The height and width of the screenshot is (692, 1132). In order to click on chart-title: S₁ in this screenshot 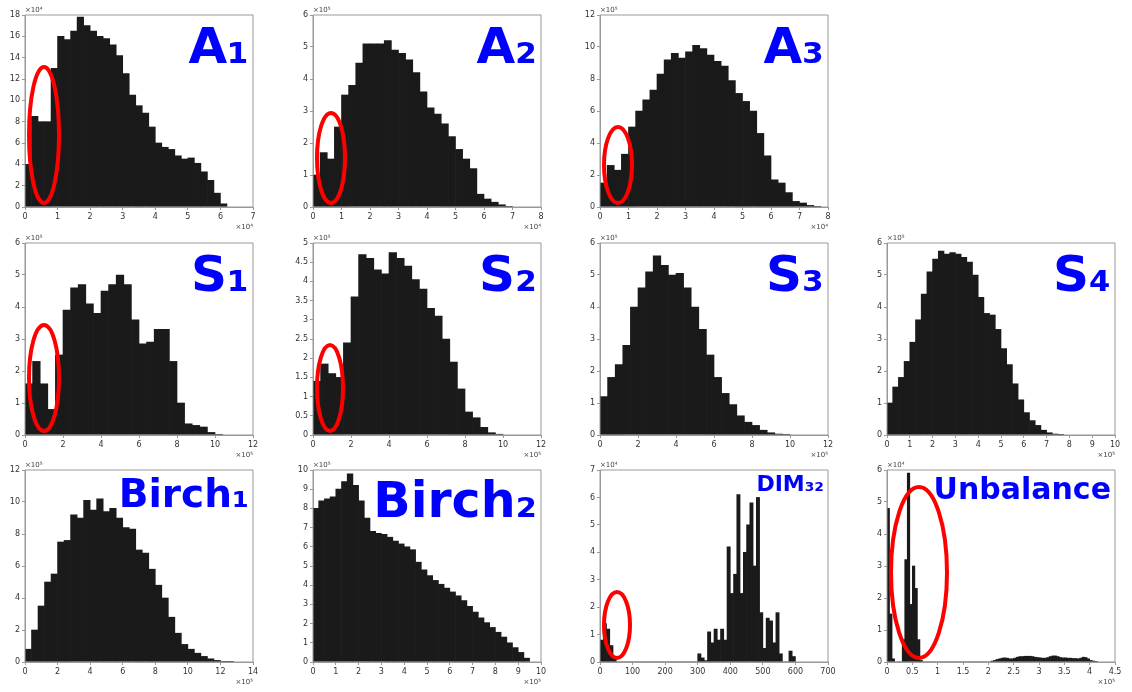, I will do `click(220, 273)`.